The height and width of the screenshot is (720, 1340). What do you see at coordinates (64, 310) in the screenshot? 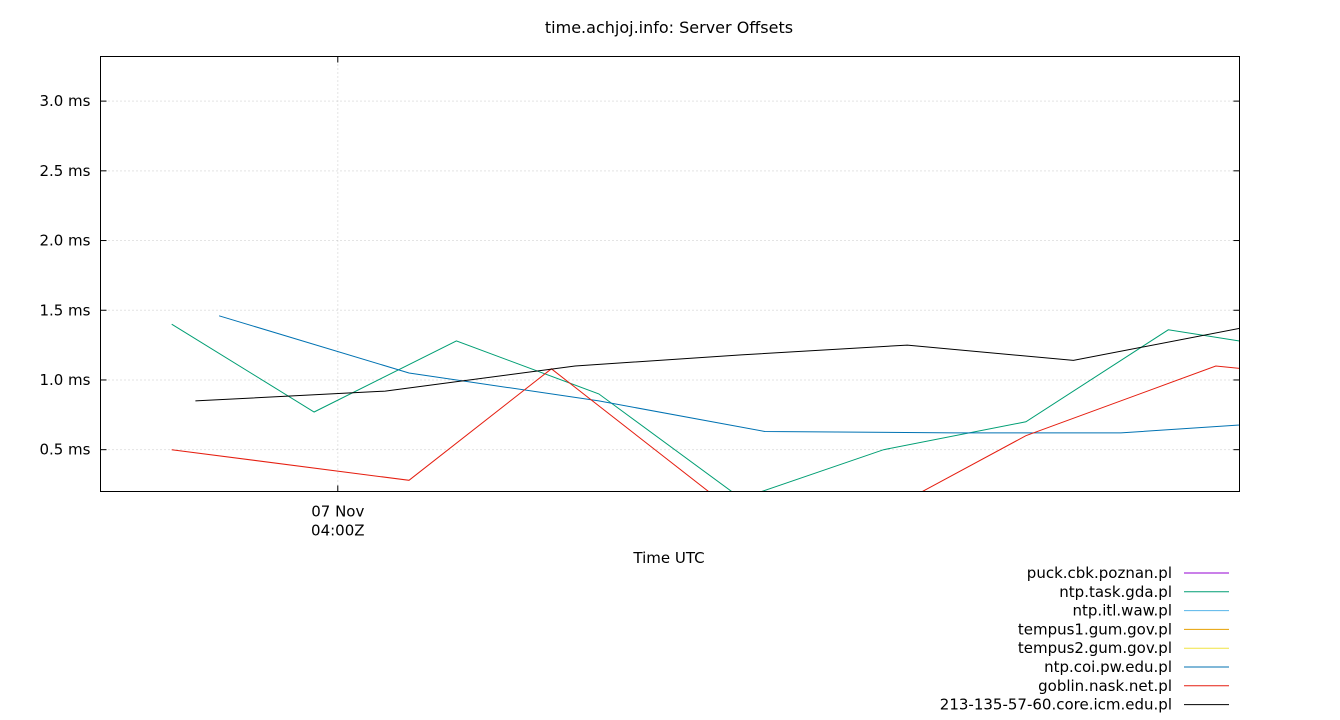
I see `y-tick-label: 1.5 ms` at bounding box center [64, 310].